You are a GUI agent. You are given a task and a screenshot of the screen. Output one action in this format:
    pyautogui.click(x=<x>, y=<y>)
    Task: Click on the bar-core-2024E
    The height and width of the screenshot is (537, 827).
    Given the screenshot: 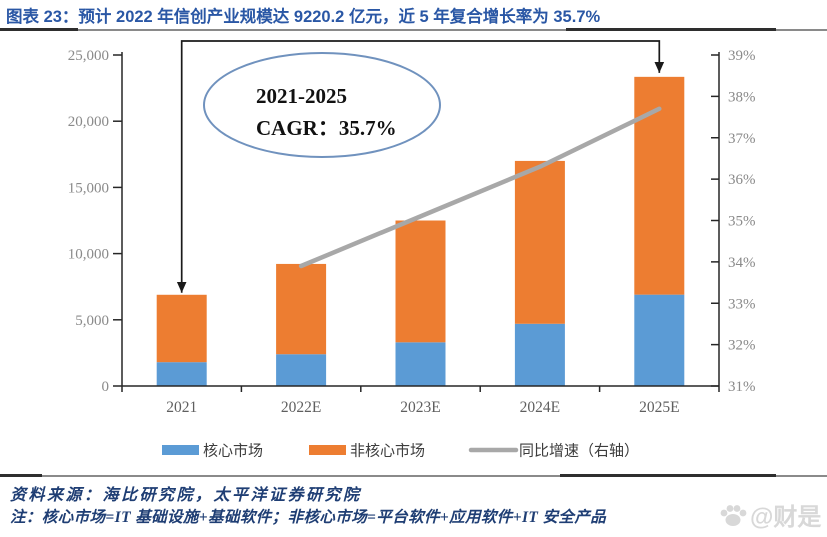 What is the action you would take?
    pyautogui.click(x=539, y=354)
    